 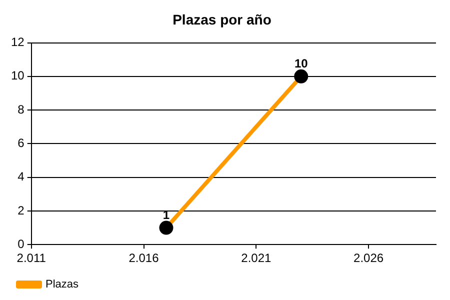 What do you see at coordinates (222, 19) in the screenshot?
I see `chart-title: Plazas por año` at bounding box center [222, 19].